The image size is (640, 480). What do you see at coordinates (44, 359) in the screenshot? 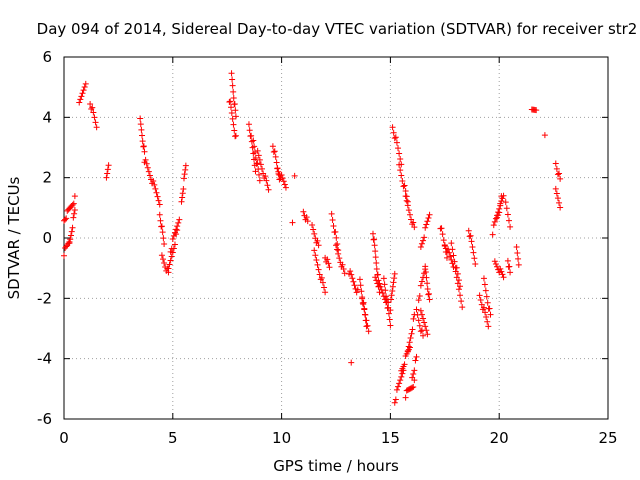
I see `y-tick-label: -4` at bounding box center [44, 359].